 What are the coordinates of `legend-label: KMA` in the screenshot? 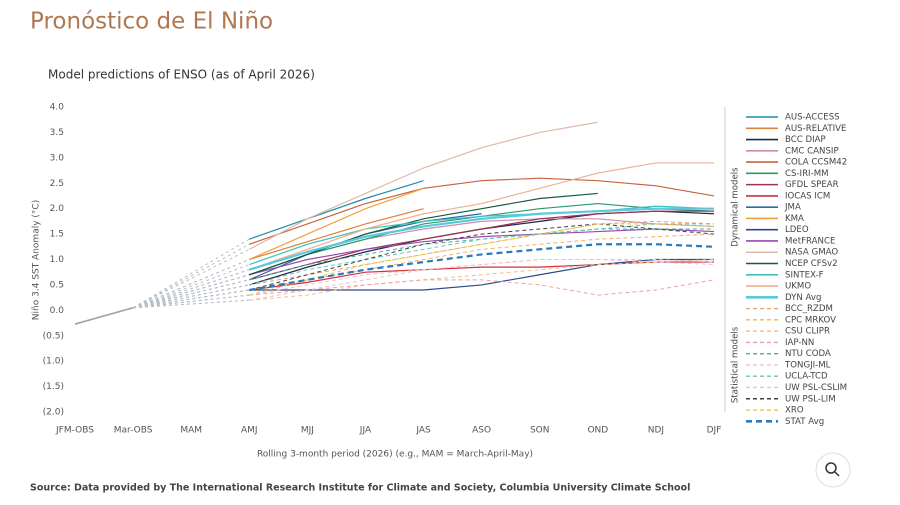 It's located at (794, 219).